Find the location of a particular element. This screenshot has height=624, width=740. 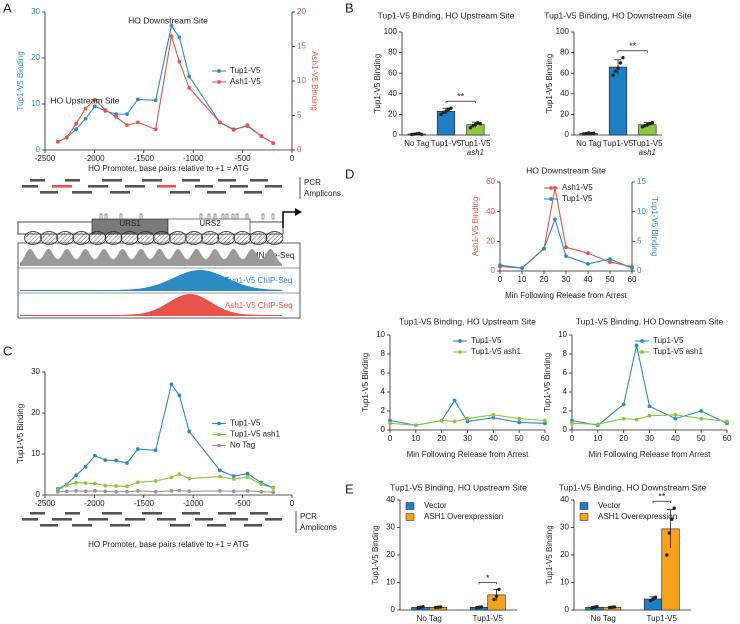

x-tick-label: 30 is located at coordinates (566, 279).